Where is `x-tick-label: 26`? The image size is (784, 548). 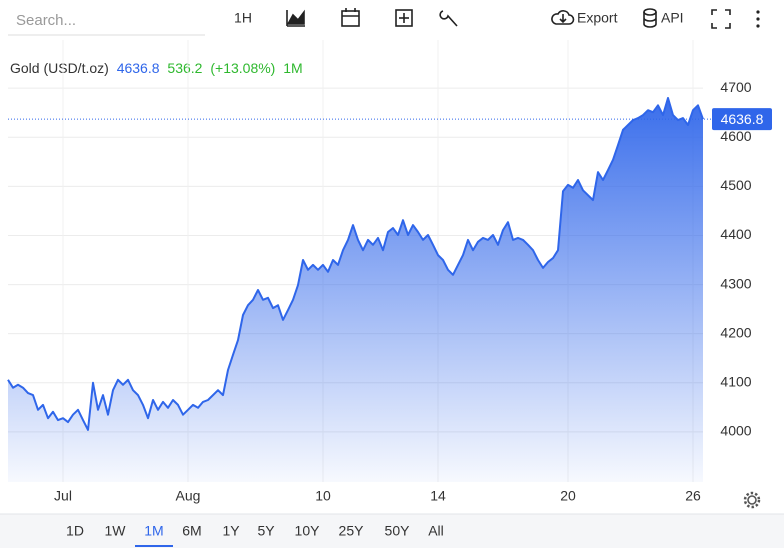 x-tick-label: 26 is located at coordinates (693, 496).